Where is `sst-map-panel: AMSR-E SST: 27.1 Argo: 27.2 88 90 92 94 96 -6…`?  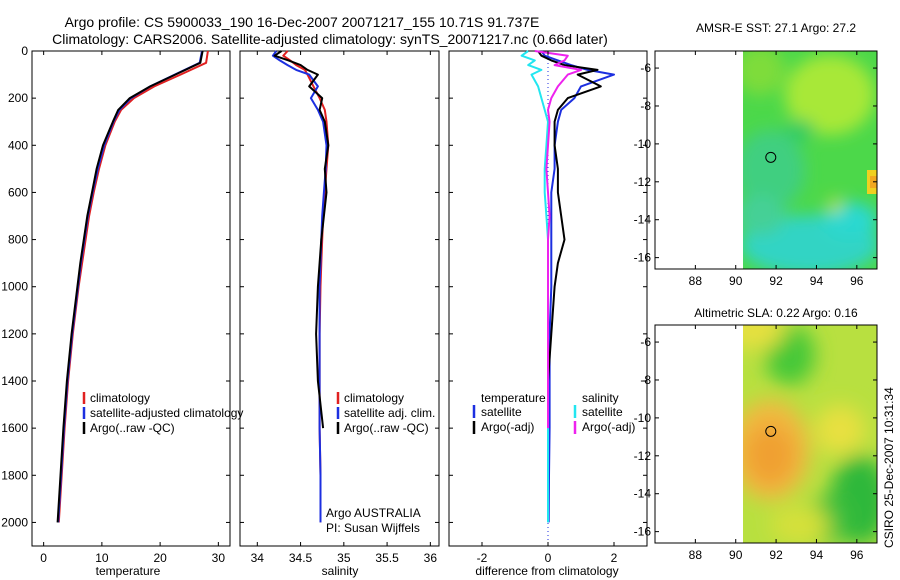 sst-map-panel: AMSR-E SST: 27.1 Argo: 27.2 88 90 92 94 96 -6… is located at coordinates (756, 154).